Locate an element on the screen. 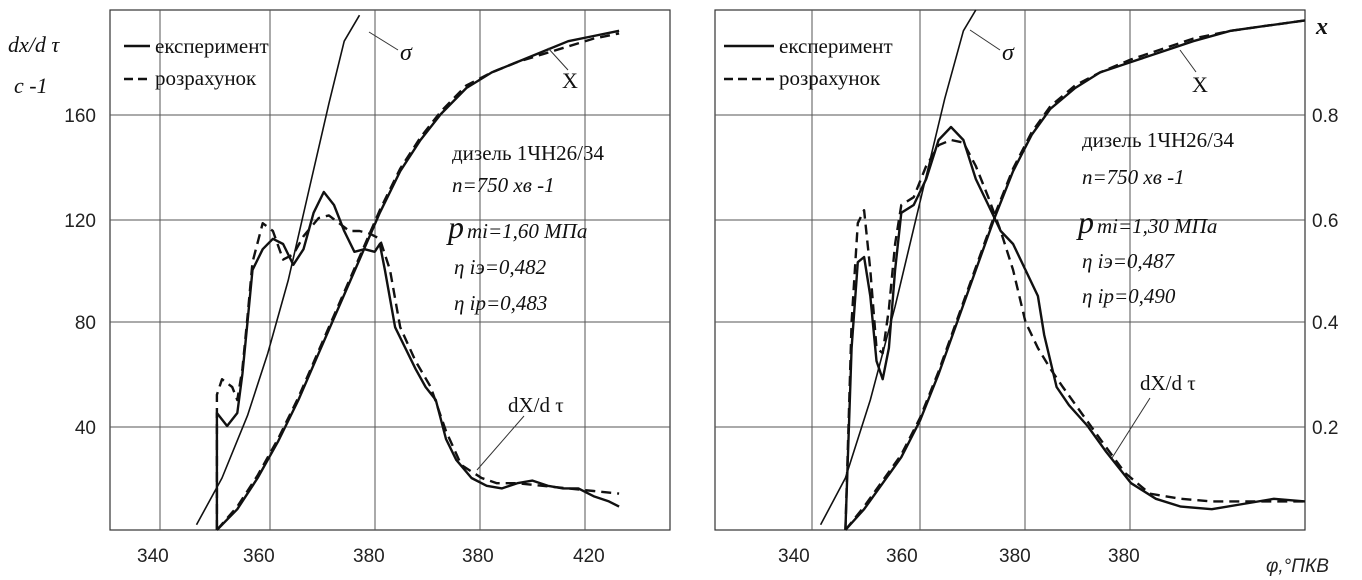 This screenshot has height=580, width=1362. left-y-axis-unit: с -1 is located at coordinates (31, 85).